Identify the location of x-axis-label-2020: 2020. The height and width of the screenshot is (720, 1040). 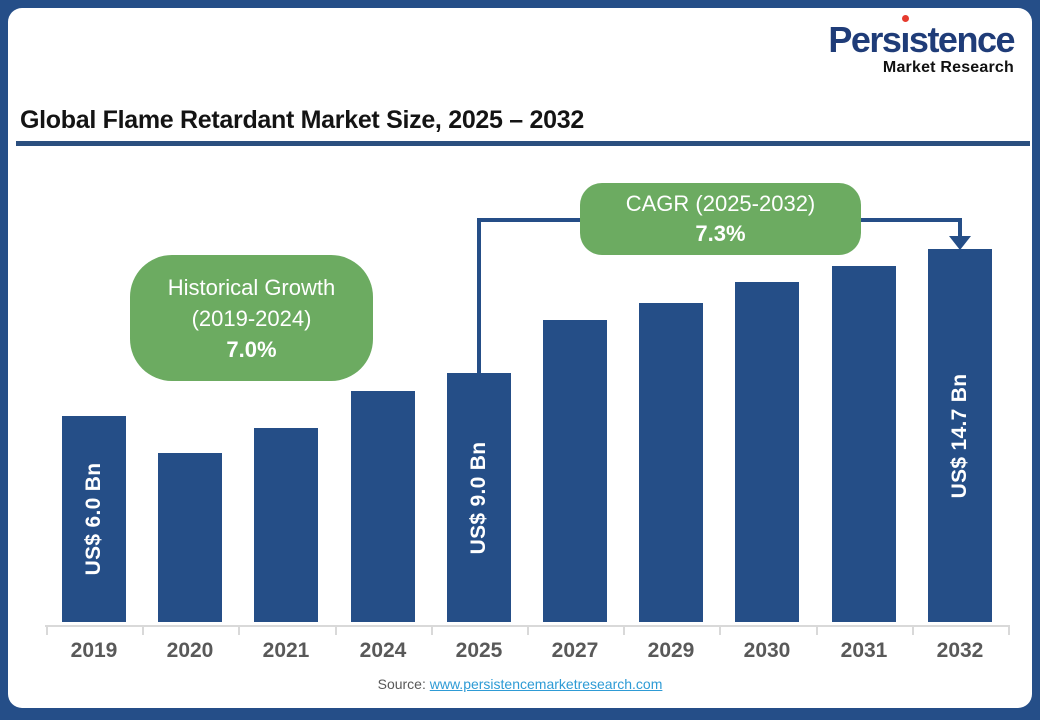
(190, 650).